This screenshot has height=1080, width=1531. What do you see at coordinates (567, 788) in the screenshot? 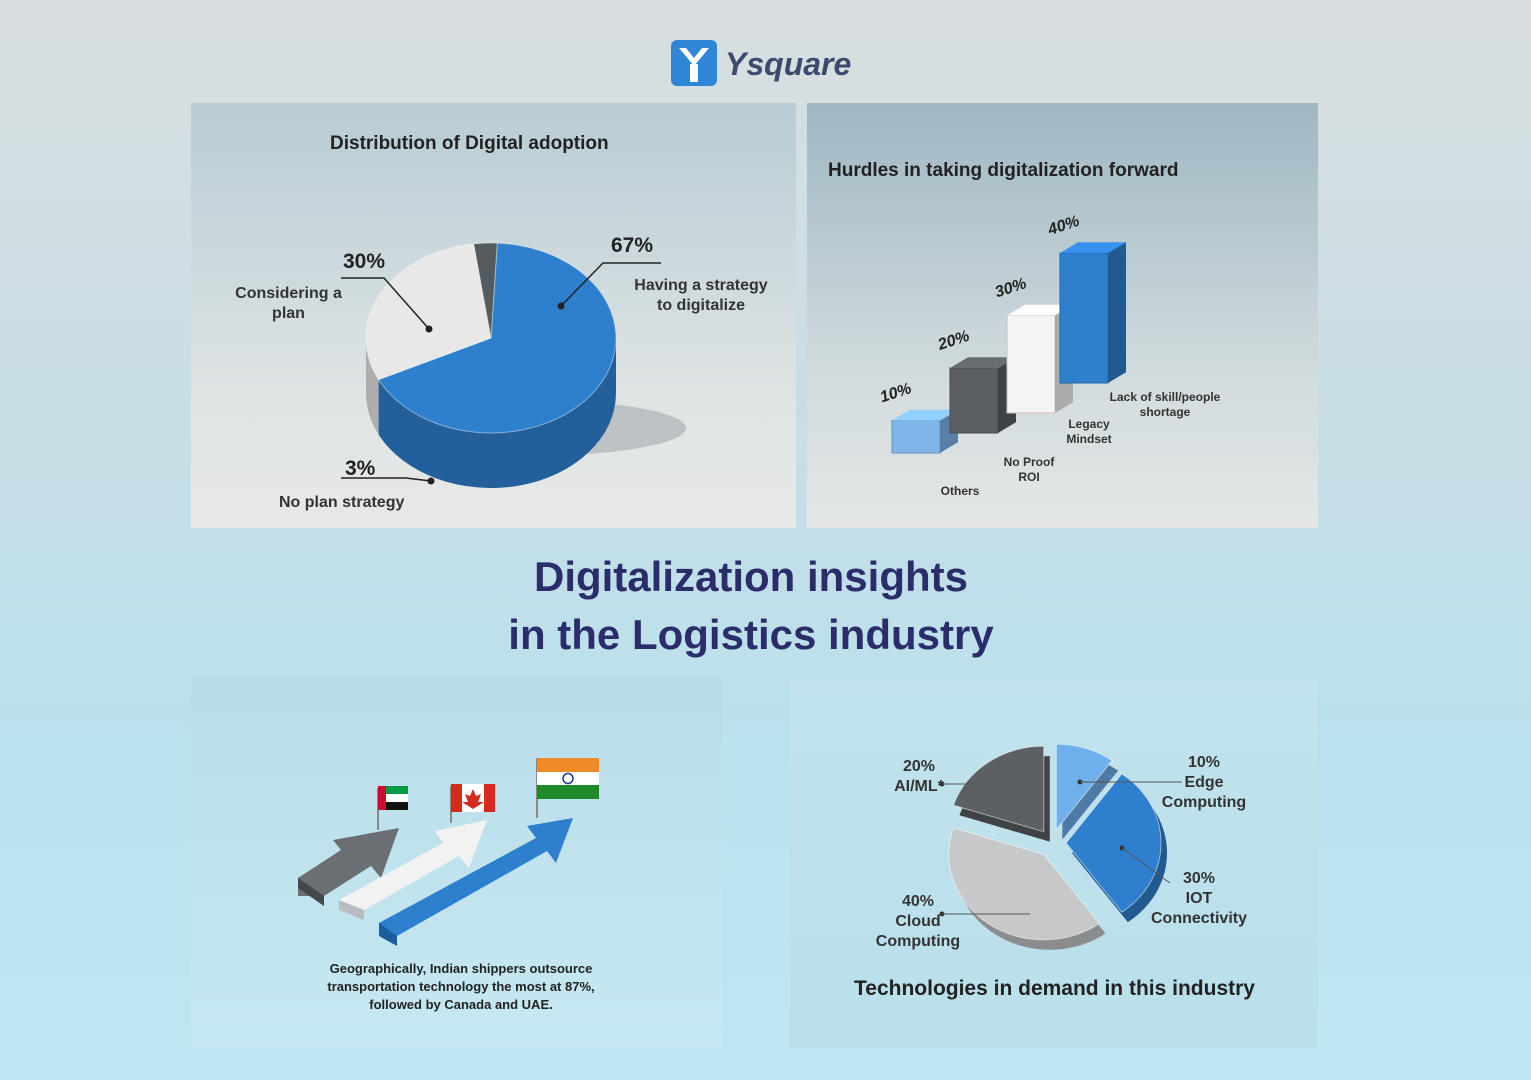
I see `india-flag-icon` at bounding box center [567, 788].